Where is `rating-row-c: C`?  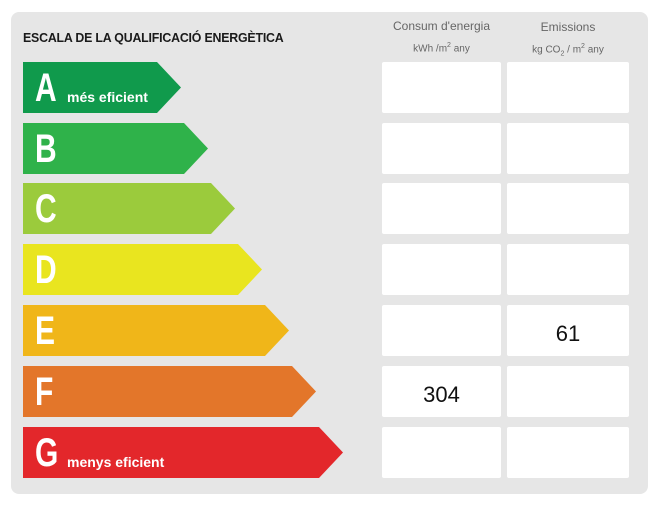 rating-row-c: C is located at coordinates (331, 208).